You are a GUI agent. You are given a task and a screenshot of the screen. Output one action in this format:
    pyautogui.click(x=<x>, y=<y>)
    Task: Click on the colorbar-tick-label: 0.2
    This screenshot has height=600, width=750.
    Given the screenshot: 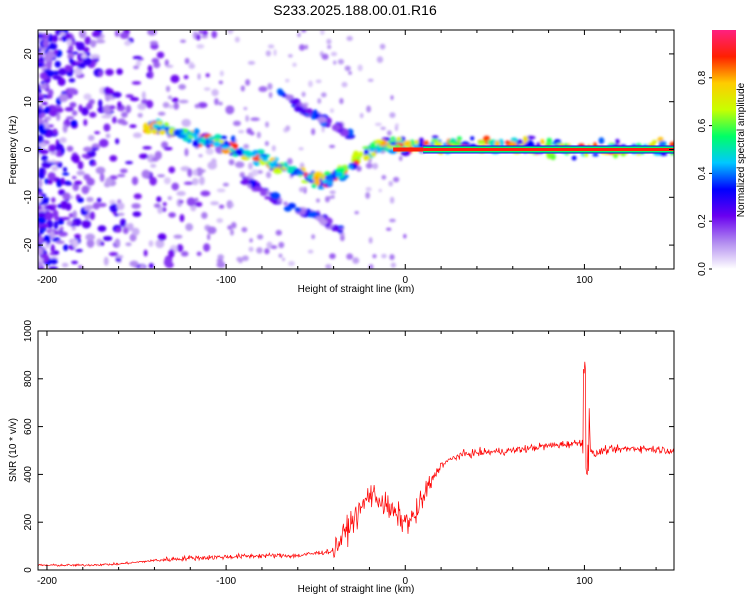 What is the action you would take?
    pyautogui.click(x=702, y=221)
    